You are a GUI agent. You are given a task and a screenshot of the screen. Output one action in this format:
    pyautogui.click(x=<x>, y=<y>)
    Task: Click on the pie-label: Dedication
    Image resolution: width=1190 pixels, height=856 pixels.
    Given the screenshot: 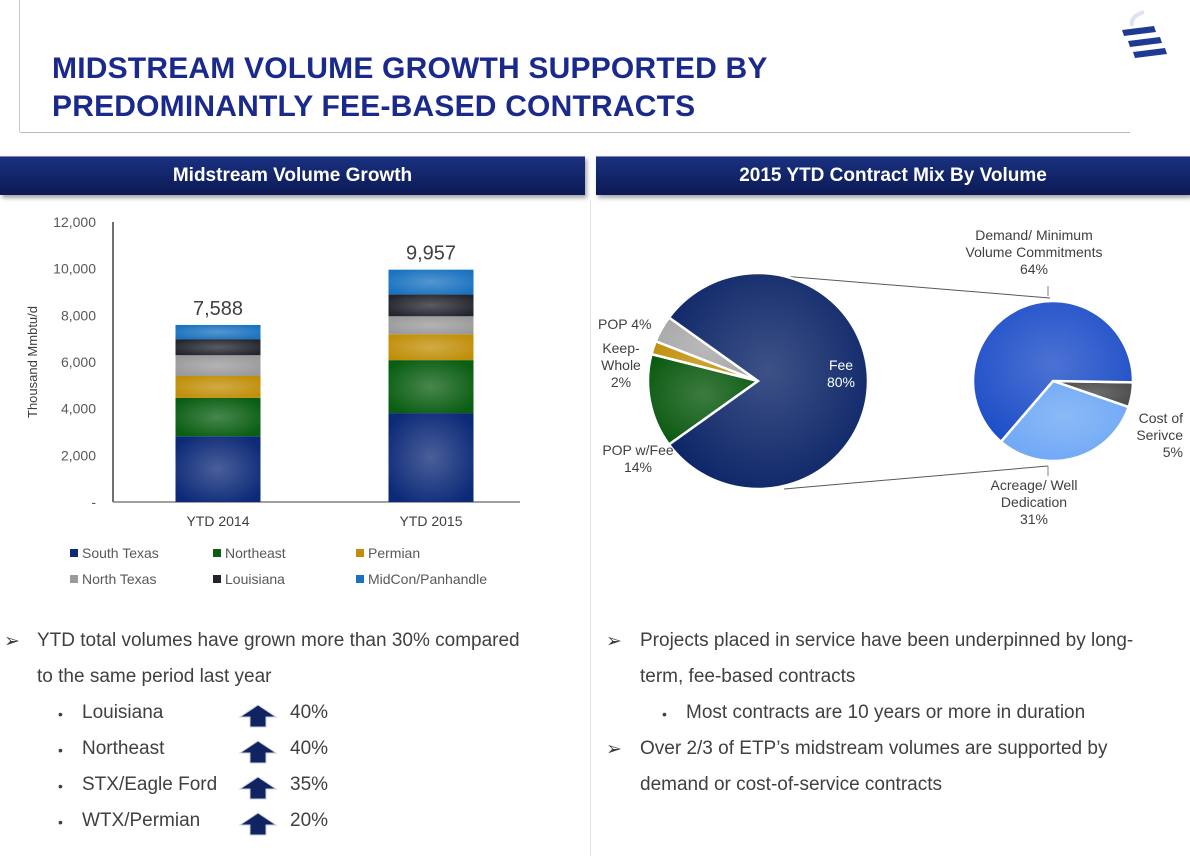 What is the action you would take?
    pyautogui.click(x=1034, y=502)
    